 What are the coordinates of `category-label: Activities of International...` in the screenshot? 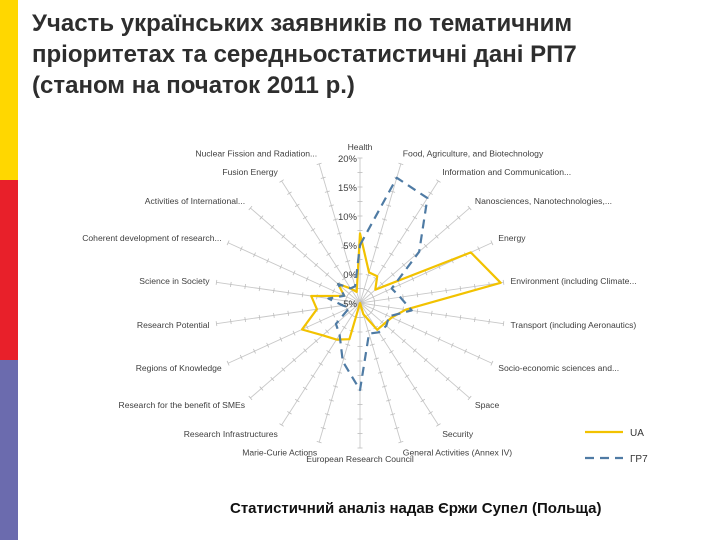 It's located at (195, 201).